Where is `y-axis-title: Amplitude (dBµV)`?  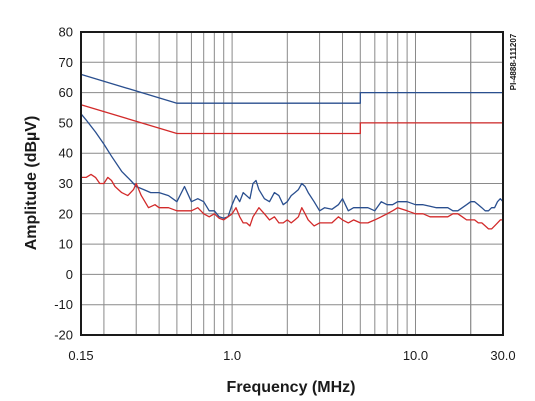
y-axis-title: Amplitude (dBµV) is located at coordinates (31, 183).